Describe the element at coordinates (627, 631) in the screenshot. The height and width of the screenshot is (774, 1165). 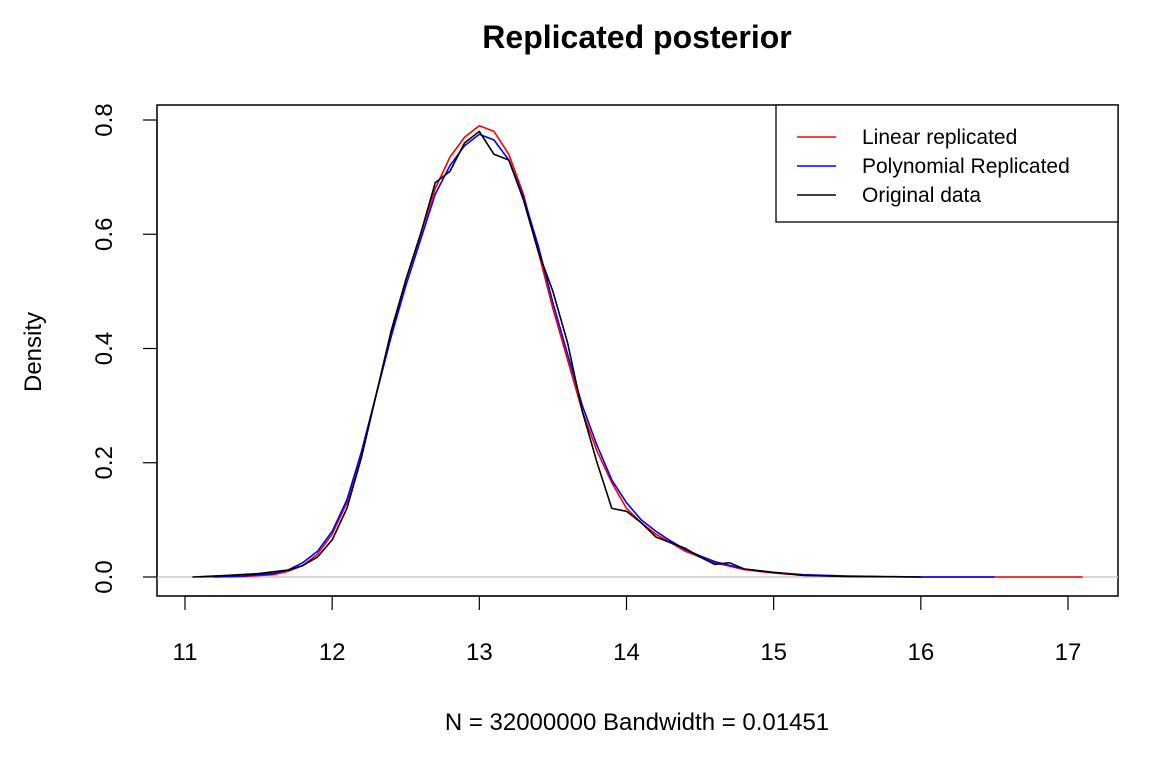
I see `x-axis-ticks: 11 12 13 14 15 16 17` at that location.